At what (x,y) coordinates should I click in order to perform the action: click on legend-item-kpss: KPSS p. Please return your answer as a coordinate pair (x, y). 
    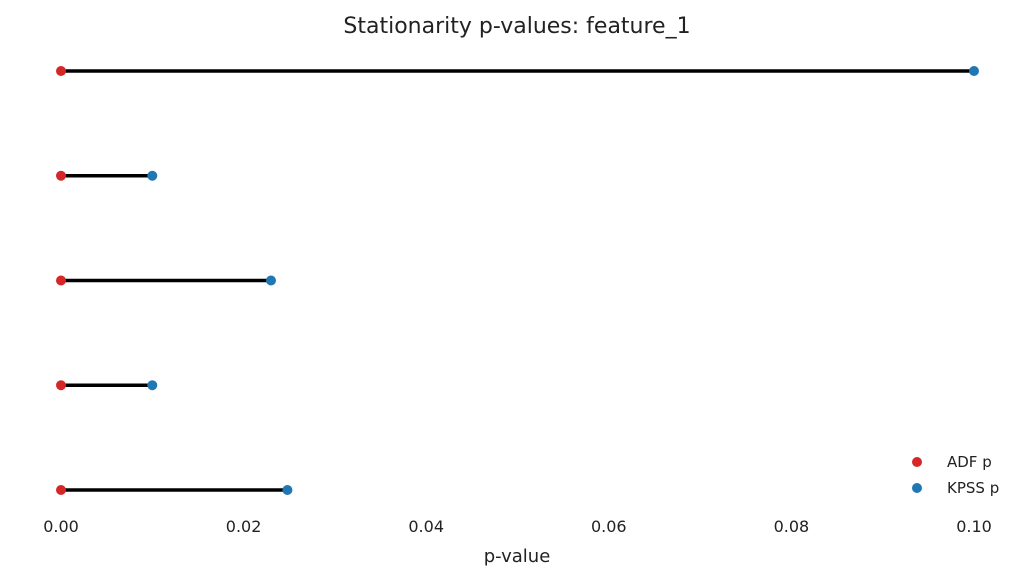
    Looking at the image, I should click on (955, 488).